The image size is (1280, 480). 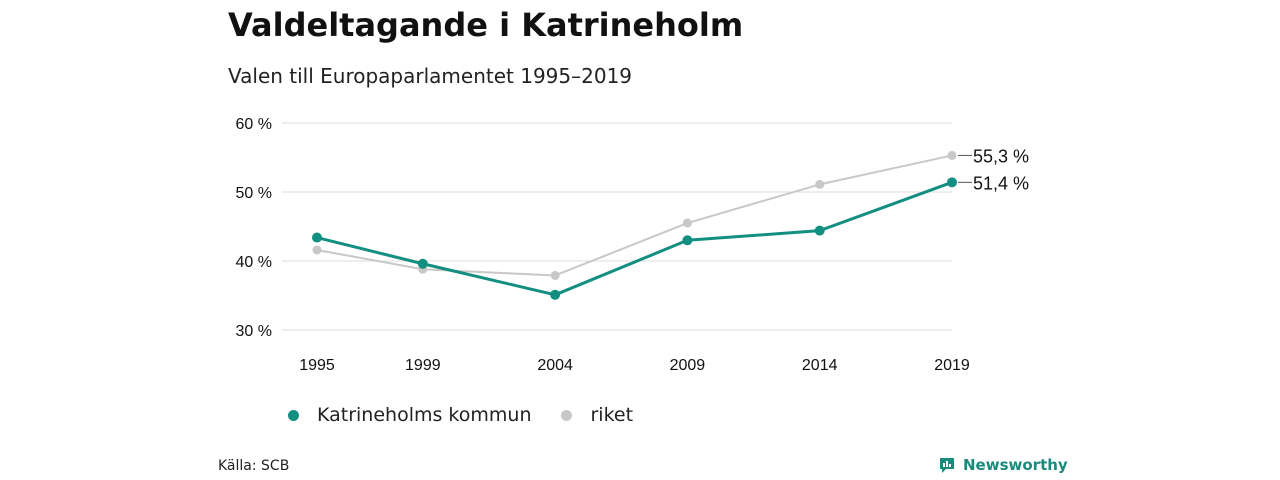 What do you see at coordinates (947, 465) in the screenshot?
I see `newsworthy-logo-icon` at bounding box center [947, 465].